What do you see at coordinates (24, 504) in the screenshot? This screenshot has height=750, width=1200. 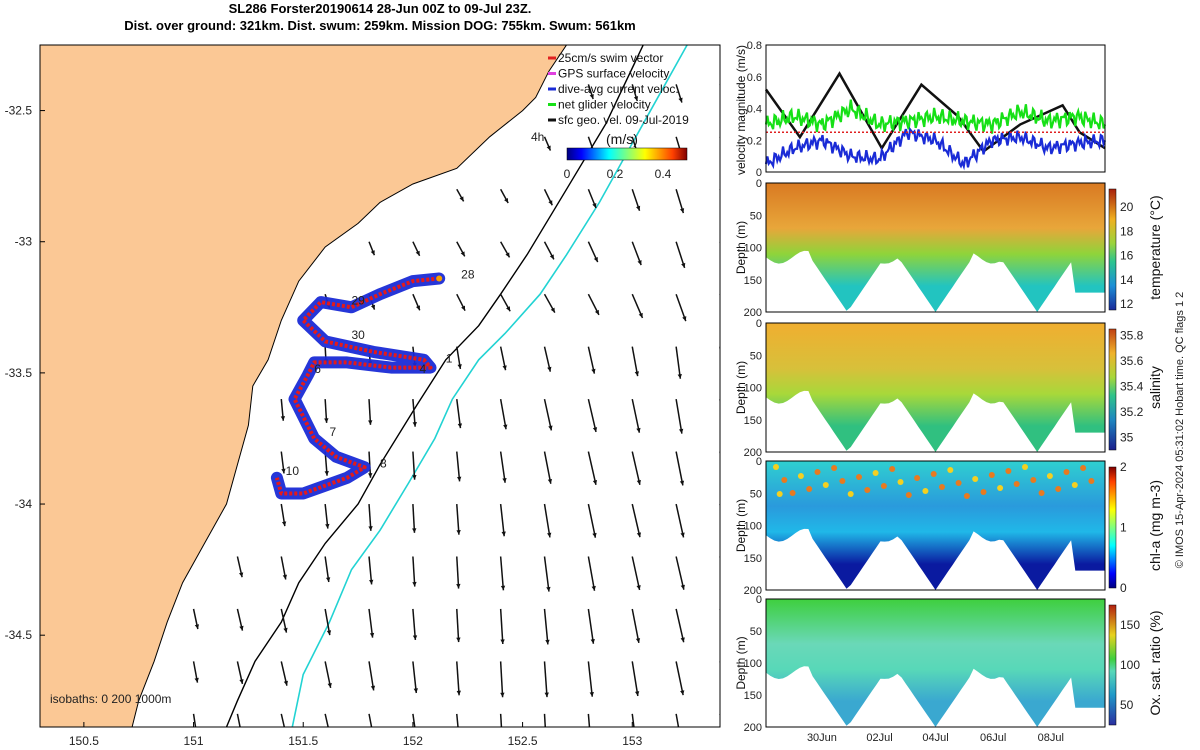 I see `map-ytick-label: -34` at bounding box center [24, 504].